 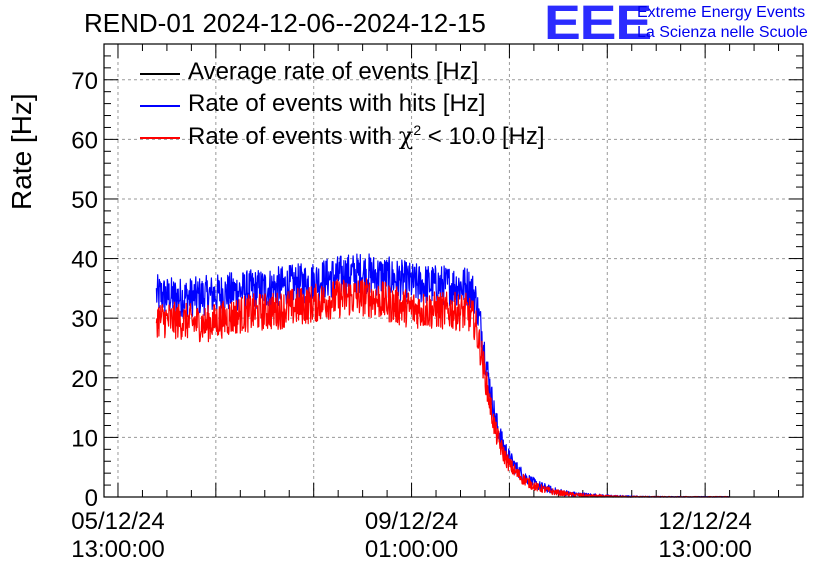 What do you see at coordinates (91, 498) in the screenshot?
I see `y-tick-label: 0` at bounding box center [91, 498].